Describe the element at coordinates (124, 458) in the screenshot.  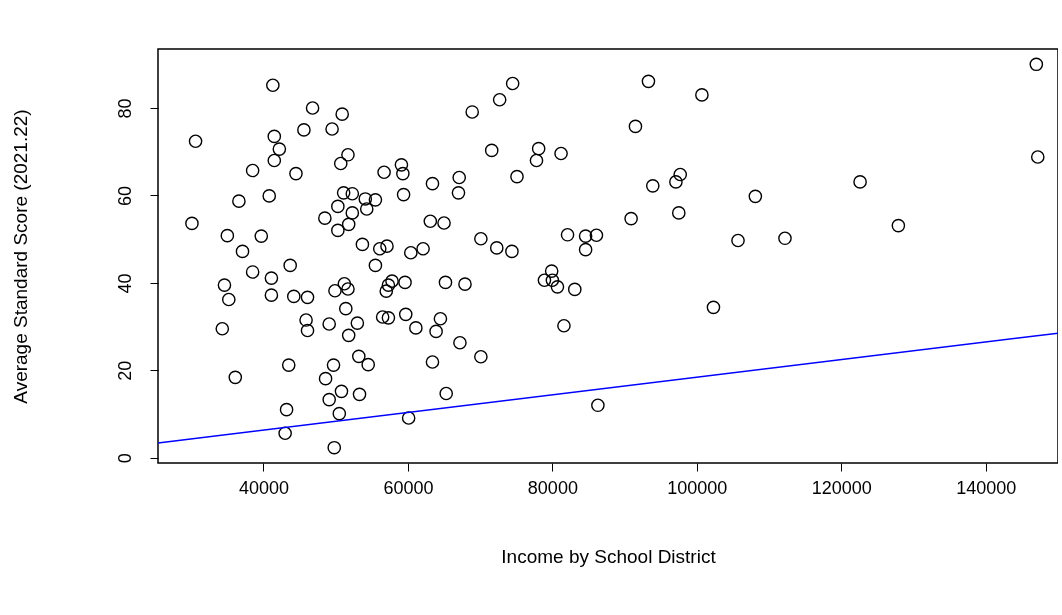
I see `y-tick-label: 0` at that location.